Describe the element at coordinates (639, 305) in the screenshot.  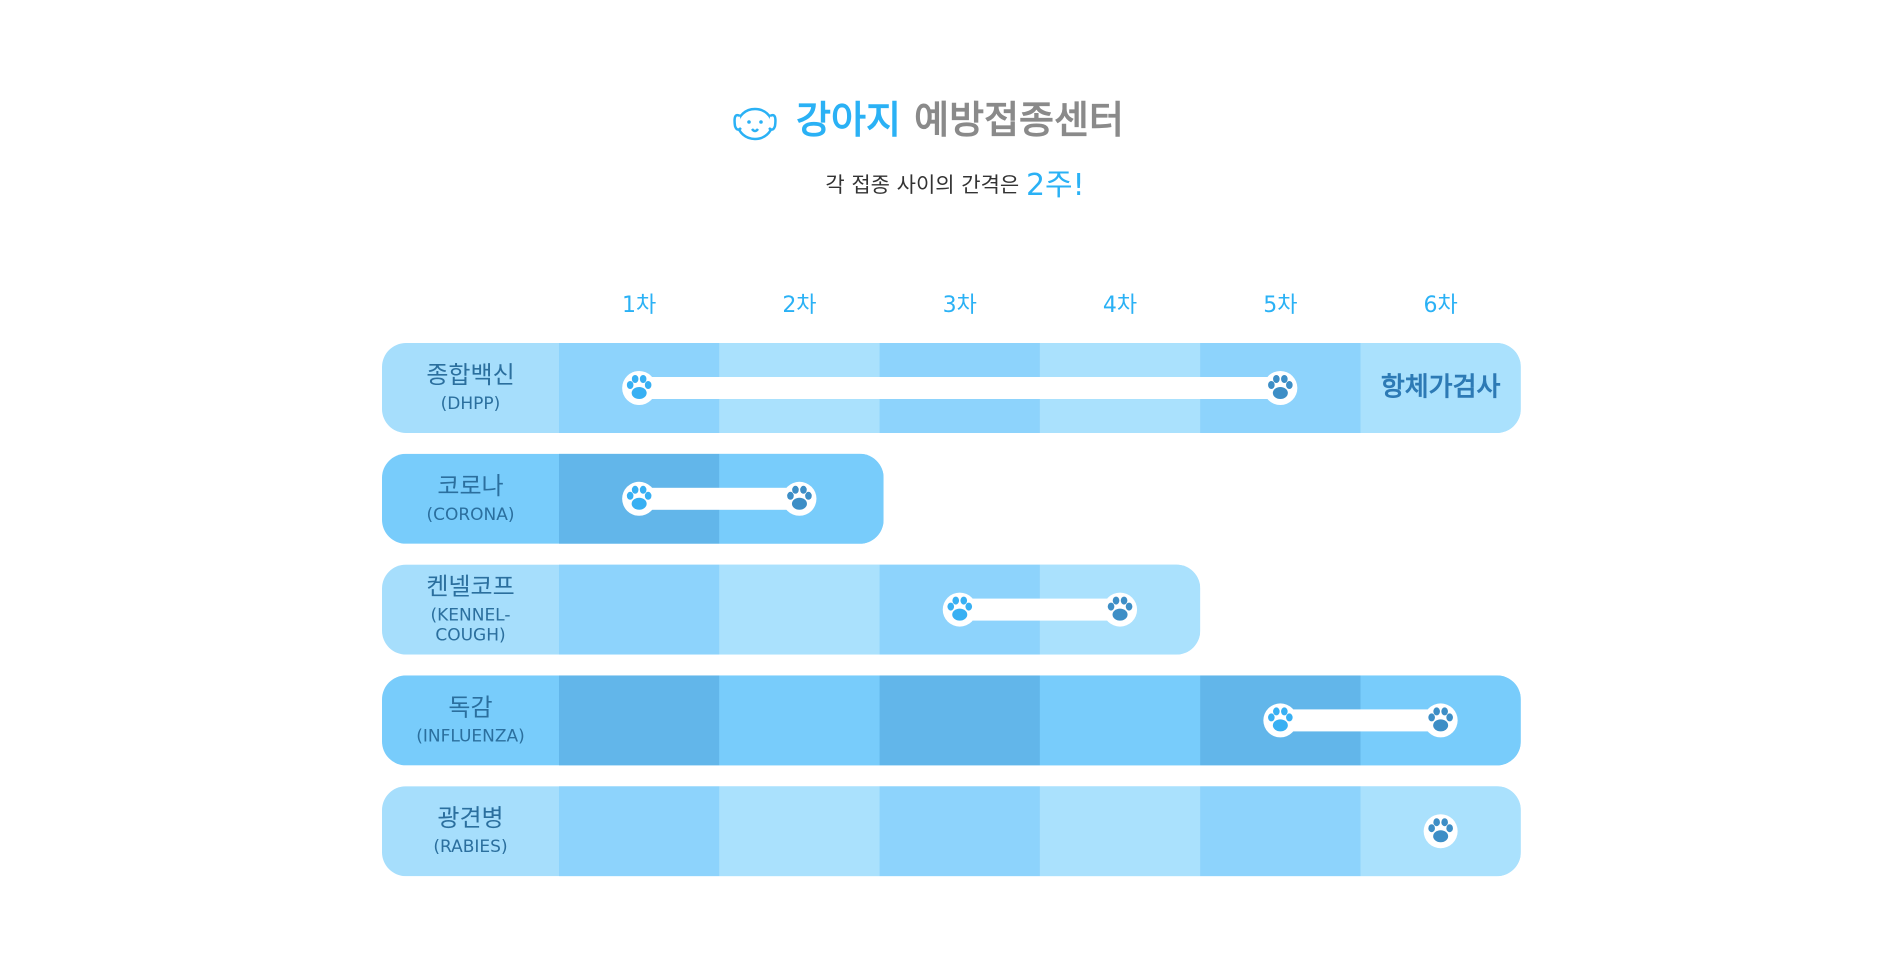
I see `column-label: 1차` at that location.